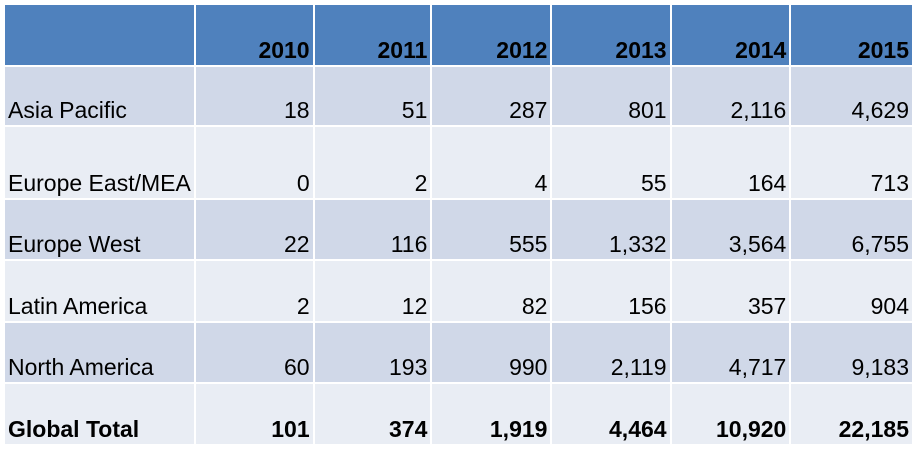  What do you see at coordinates (851, 162) in the screenshot?
I see `table-cell: 713` at bounding box center [851, 162].